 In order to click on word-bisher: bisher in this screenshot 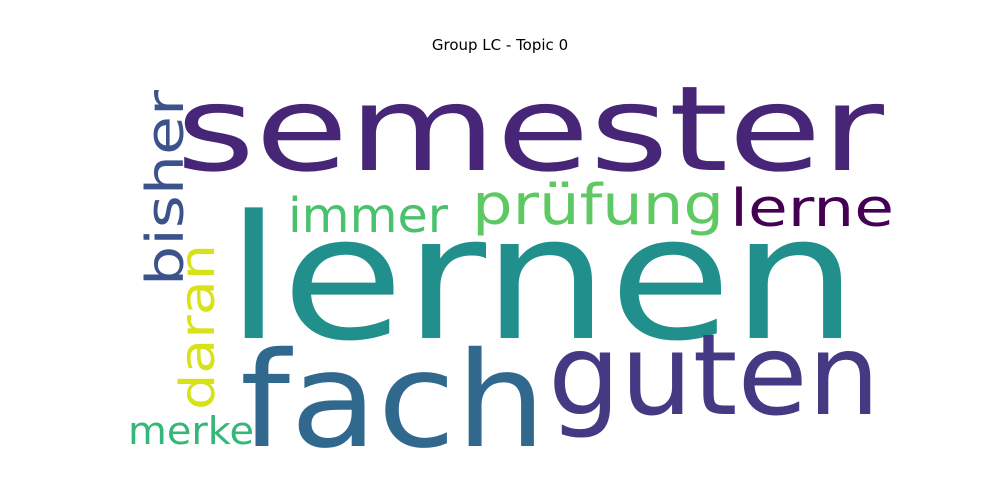, I will do `click(166, 187)`.